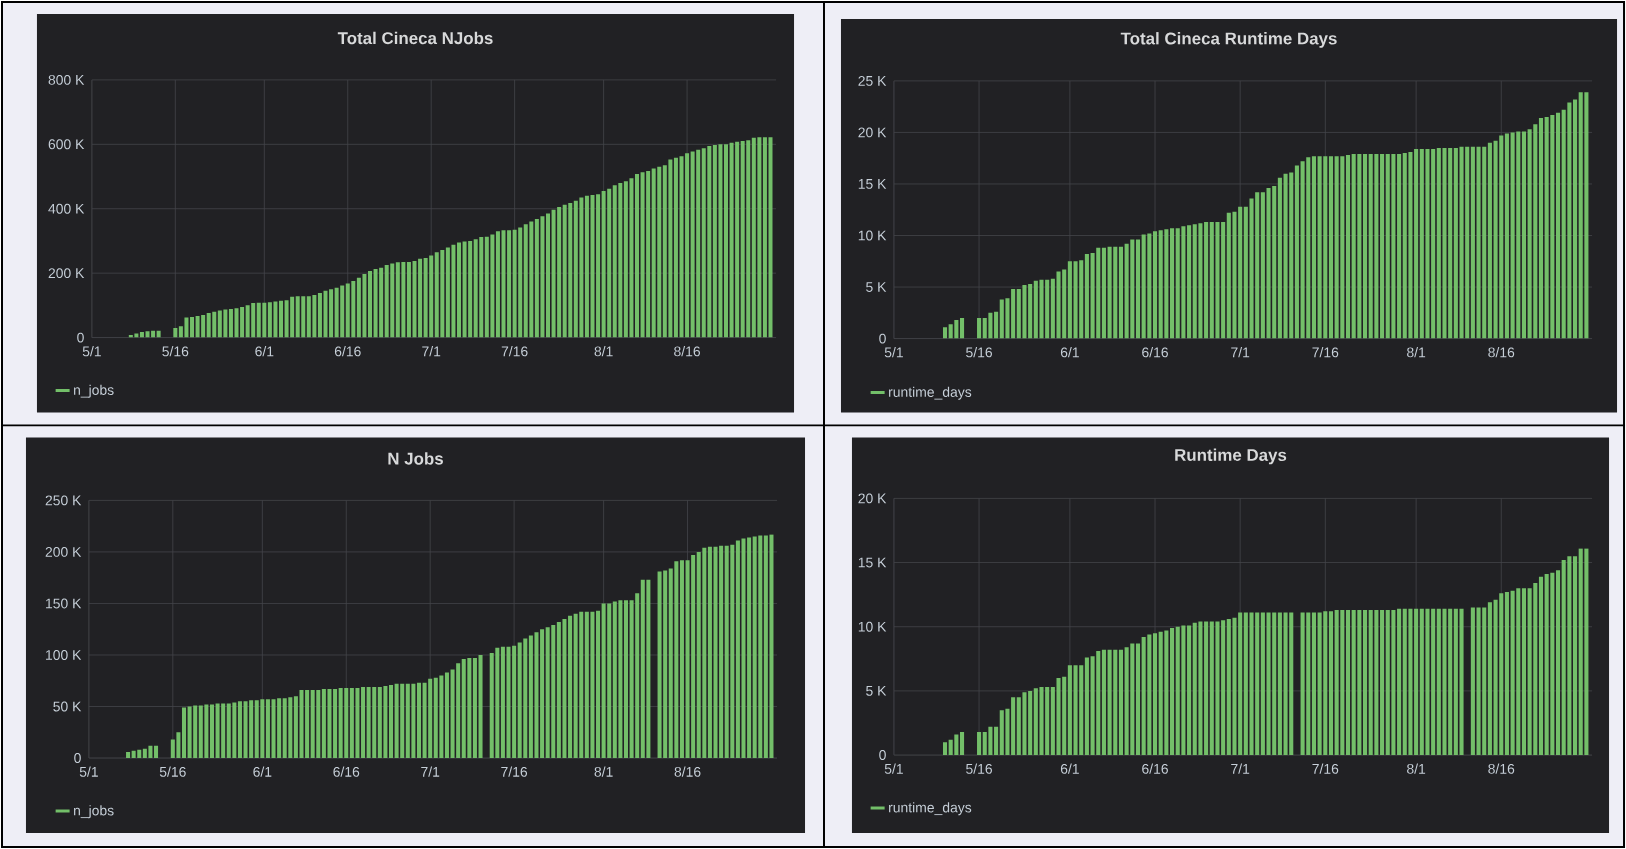  I want to click on y-tick-label: 250 K, so click(63, 500).